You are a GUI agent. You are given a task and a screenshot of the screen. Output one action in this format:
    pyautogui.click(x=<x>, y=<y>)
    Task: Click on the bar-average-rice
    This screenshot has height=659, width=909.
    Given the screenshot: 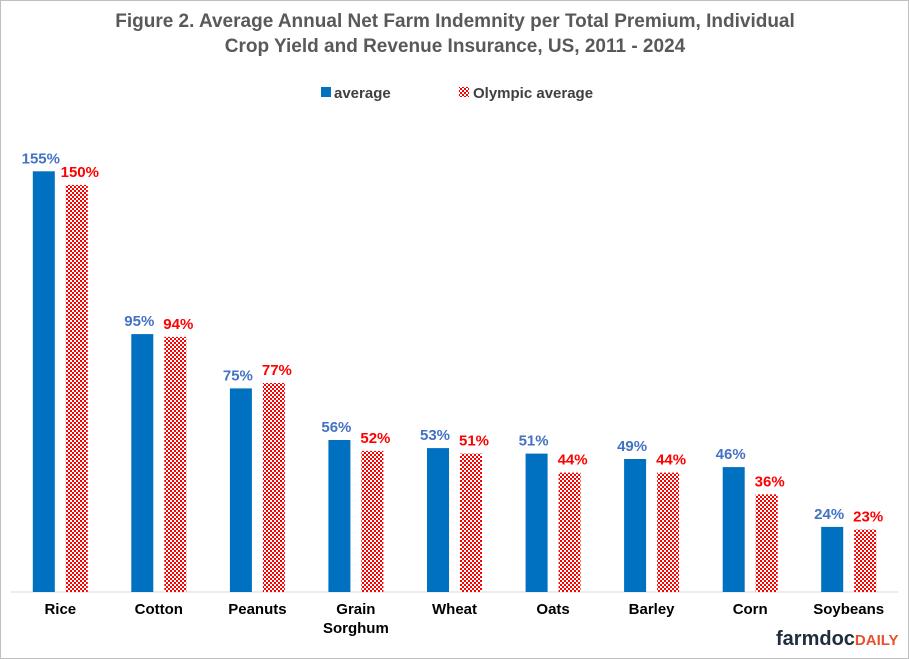 What is the action you would take?
    pyautogui.click(x=43, y=382)
    